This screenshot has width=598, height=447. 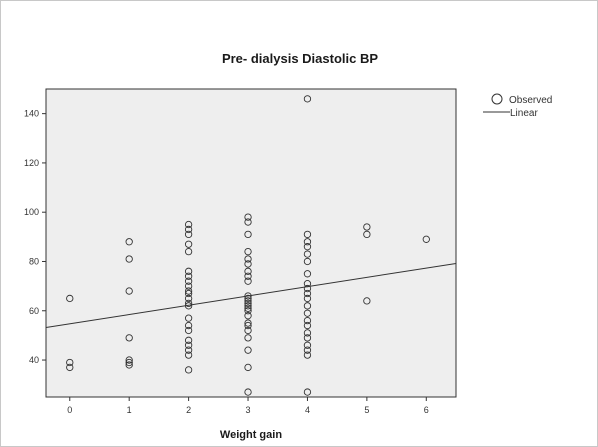 What do you see at coordinates (248, 410) in the screenshot?
I see `x-tick-label: 3` at bounding box center [248, 410].